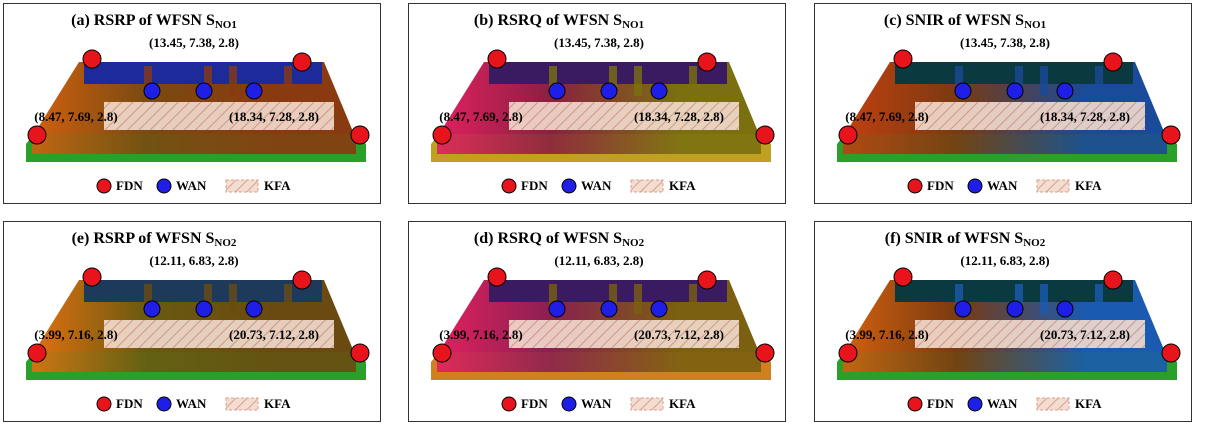  What do you see at coordinates (154, 239) in the screenshot?
I see `panel-title: (e) RSRP of WFSN SNO2` at bounding box center [154, 239].